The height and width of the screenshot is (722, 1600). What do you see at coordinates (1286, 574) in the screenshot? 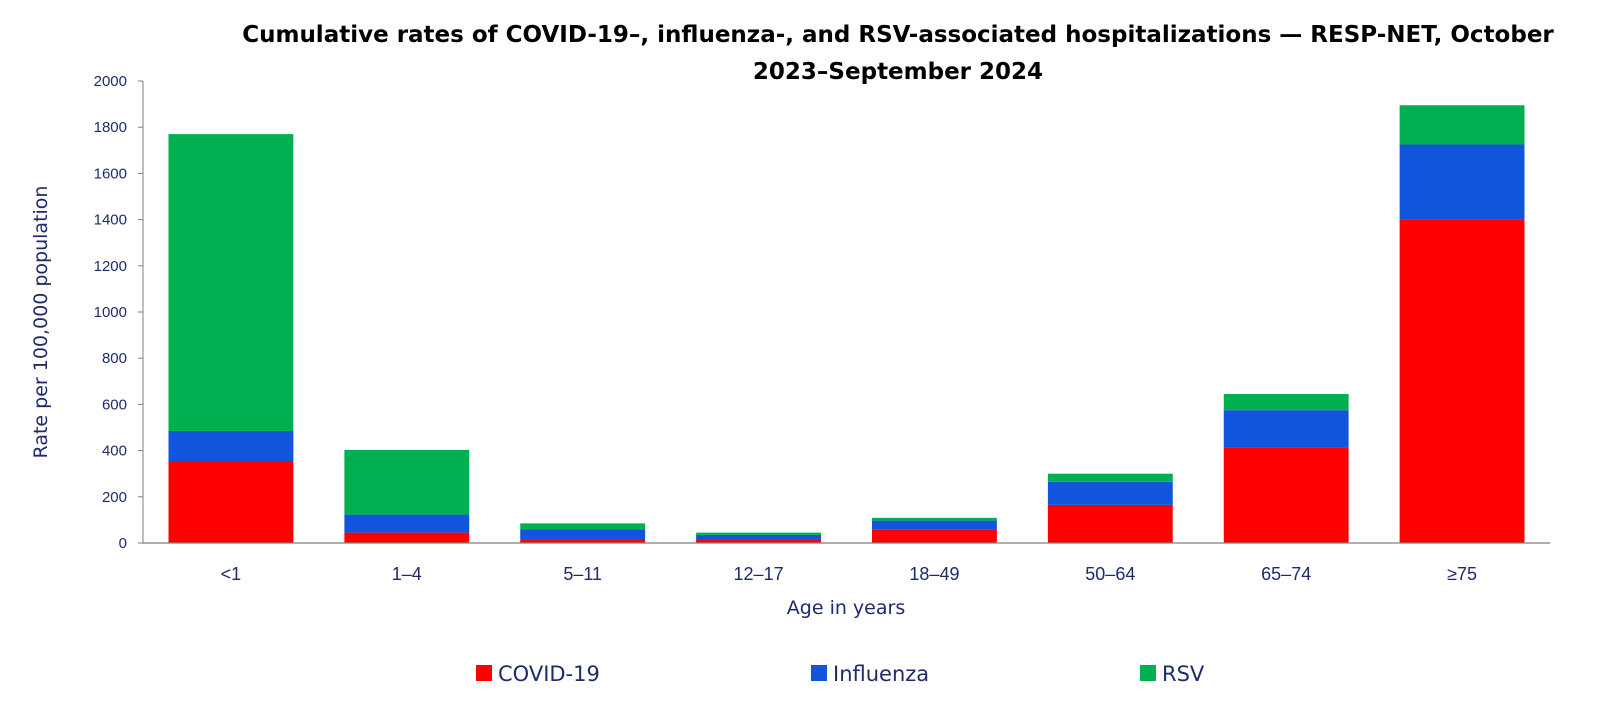
I see `x-tick-label: 65–74` at bounding box center [1286, 574].